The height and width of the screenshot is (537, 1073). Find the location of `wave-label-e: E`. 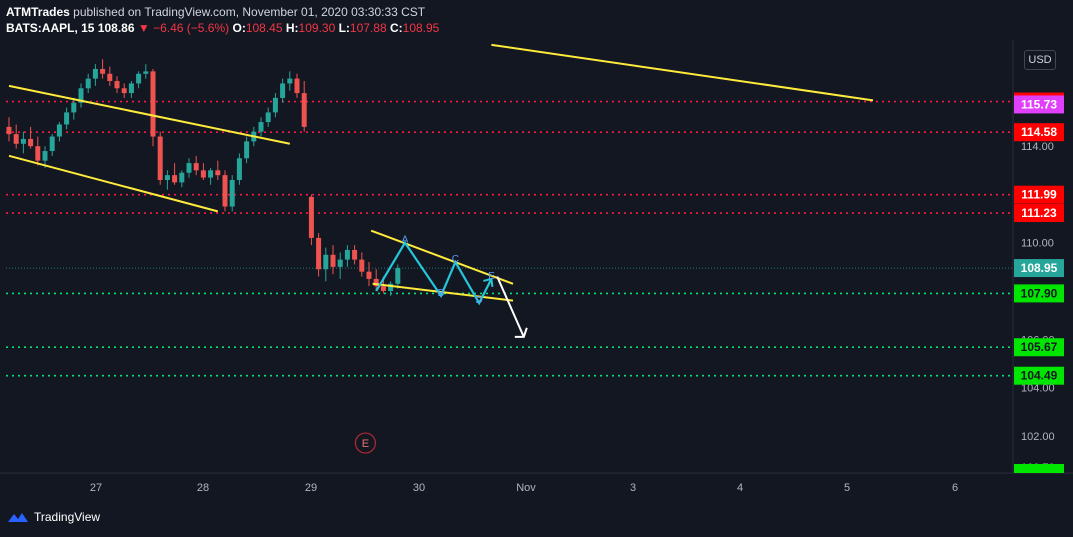

wave-label-e: E is located at coordinates (491, 276).